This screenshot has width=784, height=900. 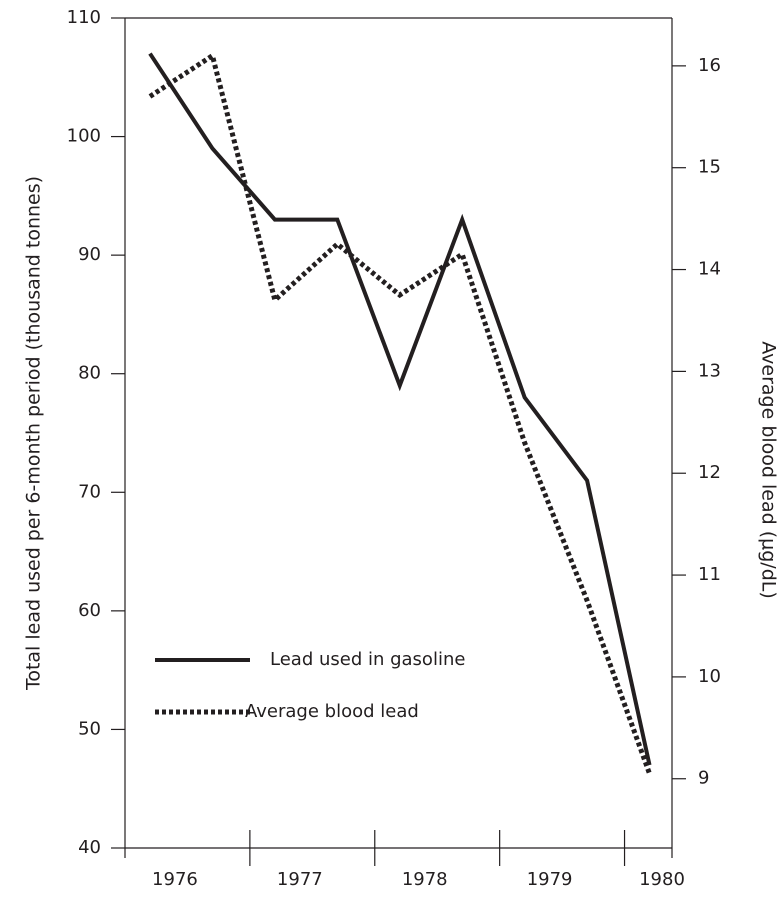 I want to click on y-tick-label: 80, so click(x=89, y=373).